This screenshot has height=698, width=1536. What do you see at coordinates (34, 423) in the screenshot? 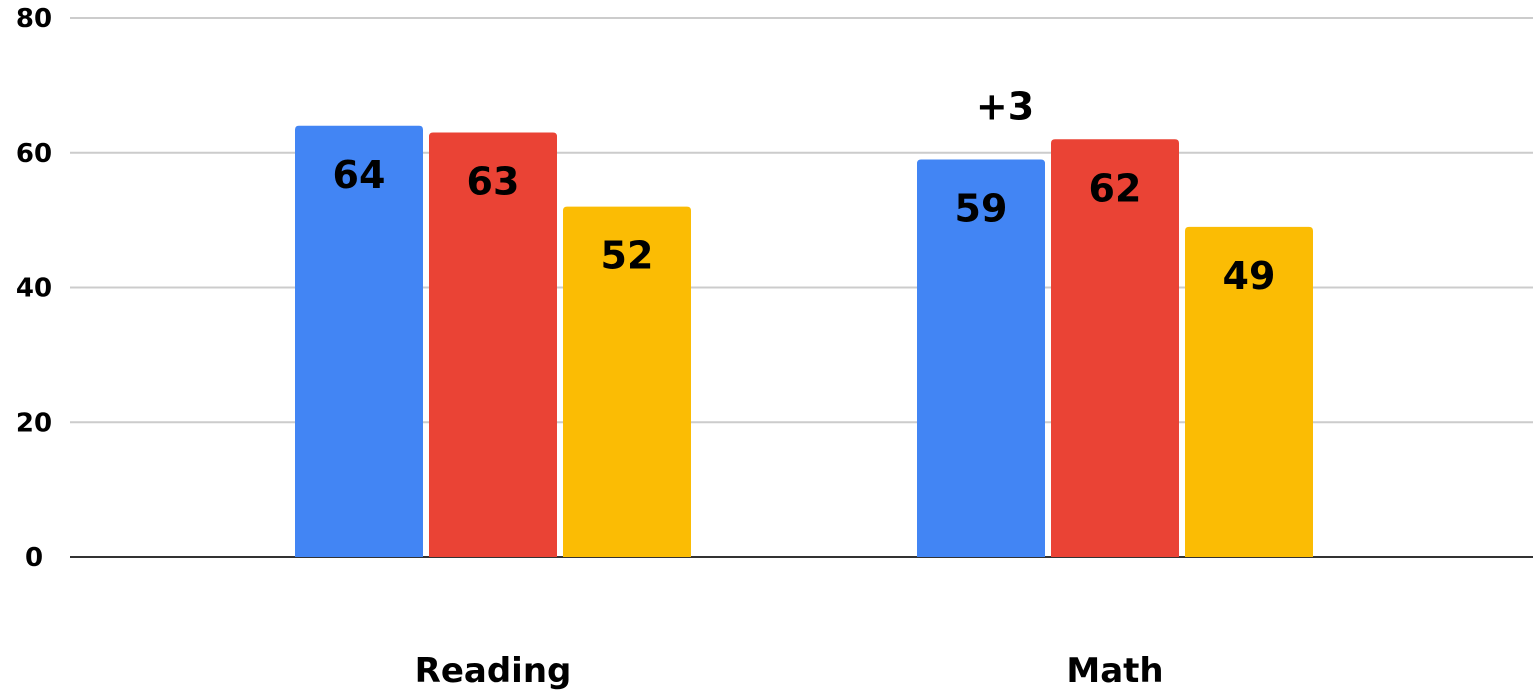
I see `y-tick-label: 20` at bounding box center [34, 423].